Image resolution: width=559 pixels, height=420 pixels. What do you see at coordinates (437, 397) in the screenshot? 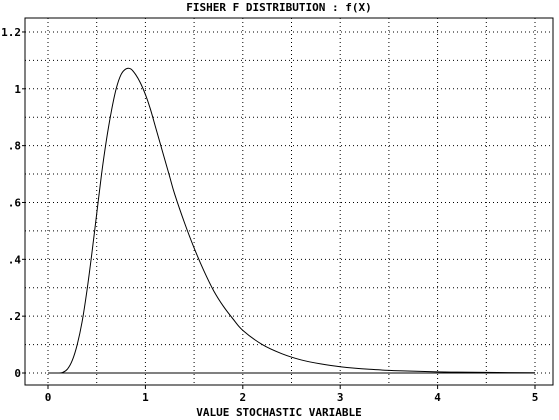
I see `x-tick-label: 4` at bounding box center [437, 397].